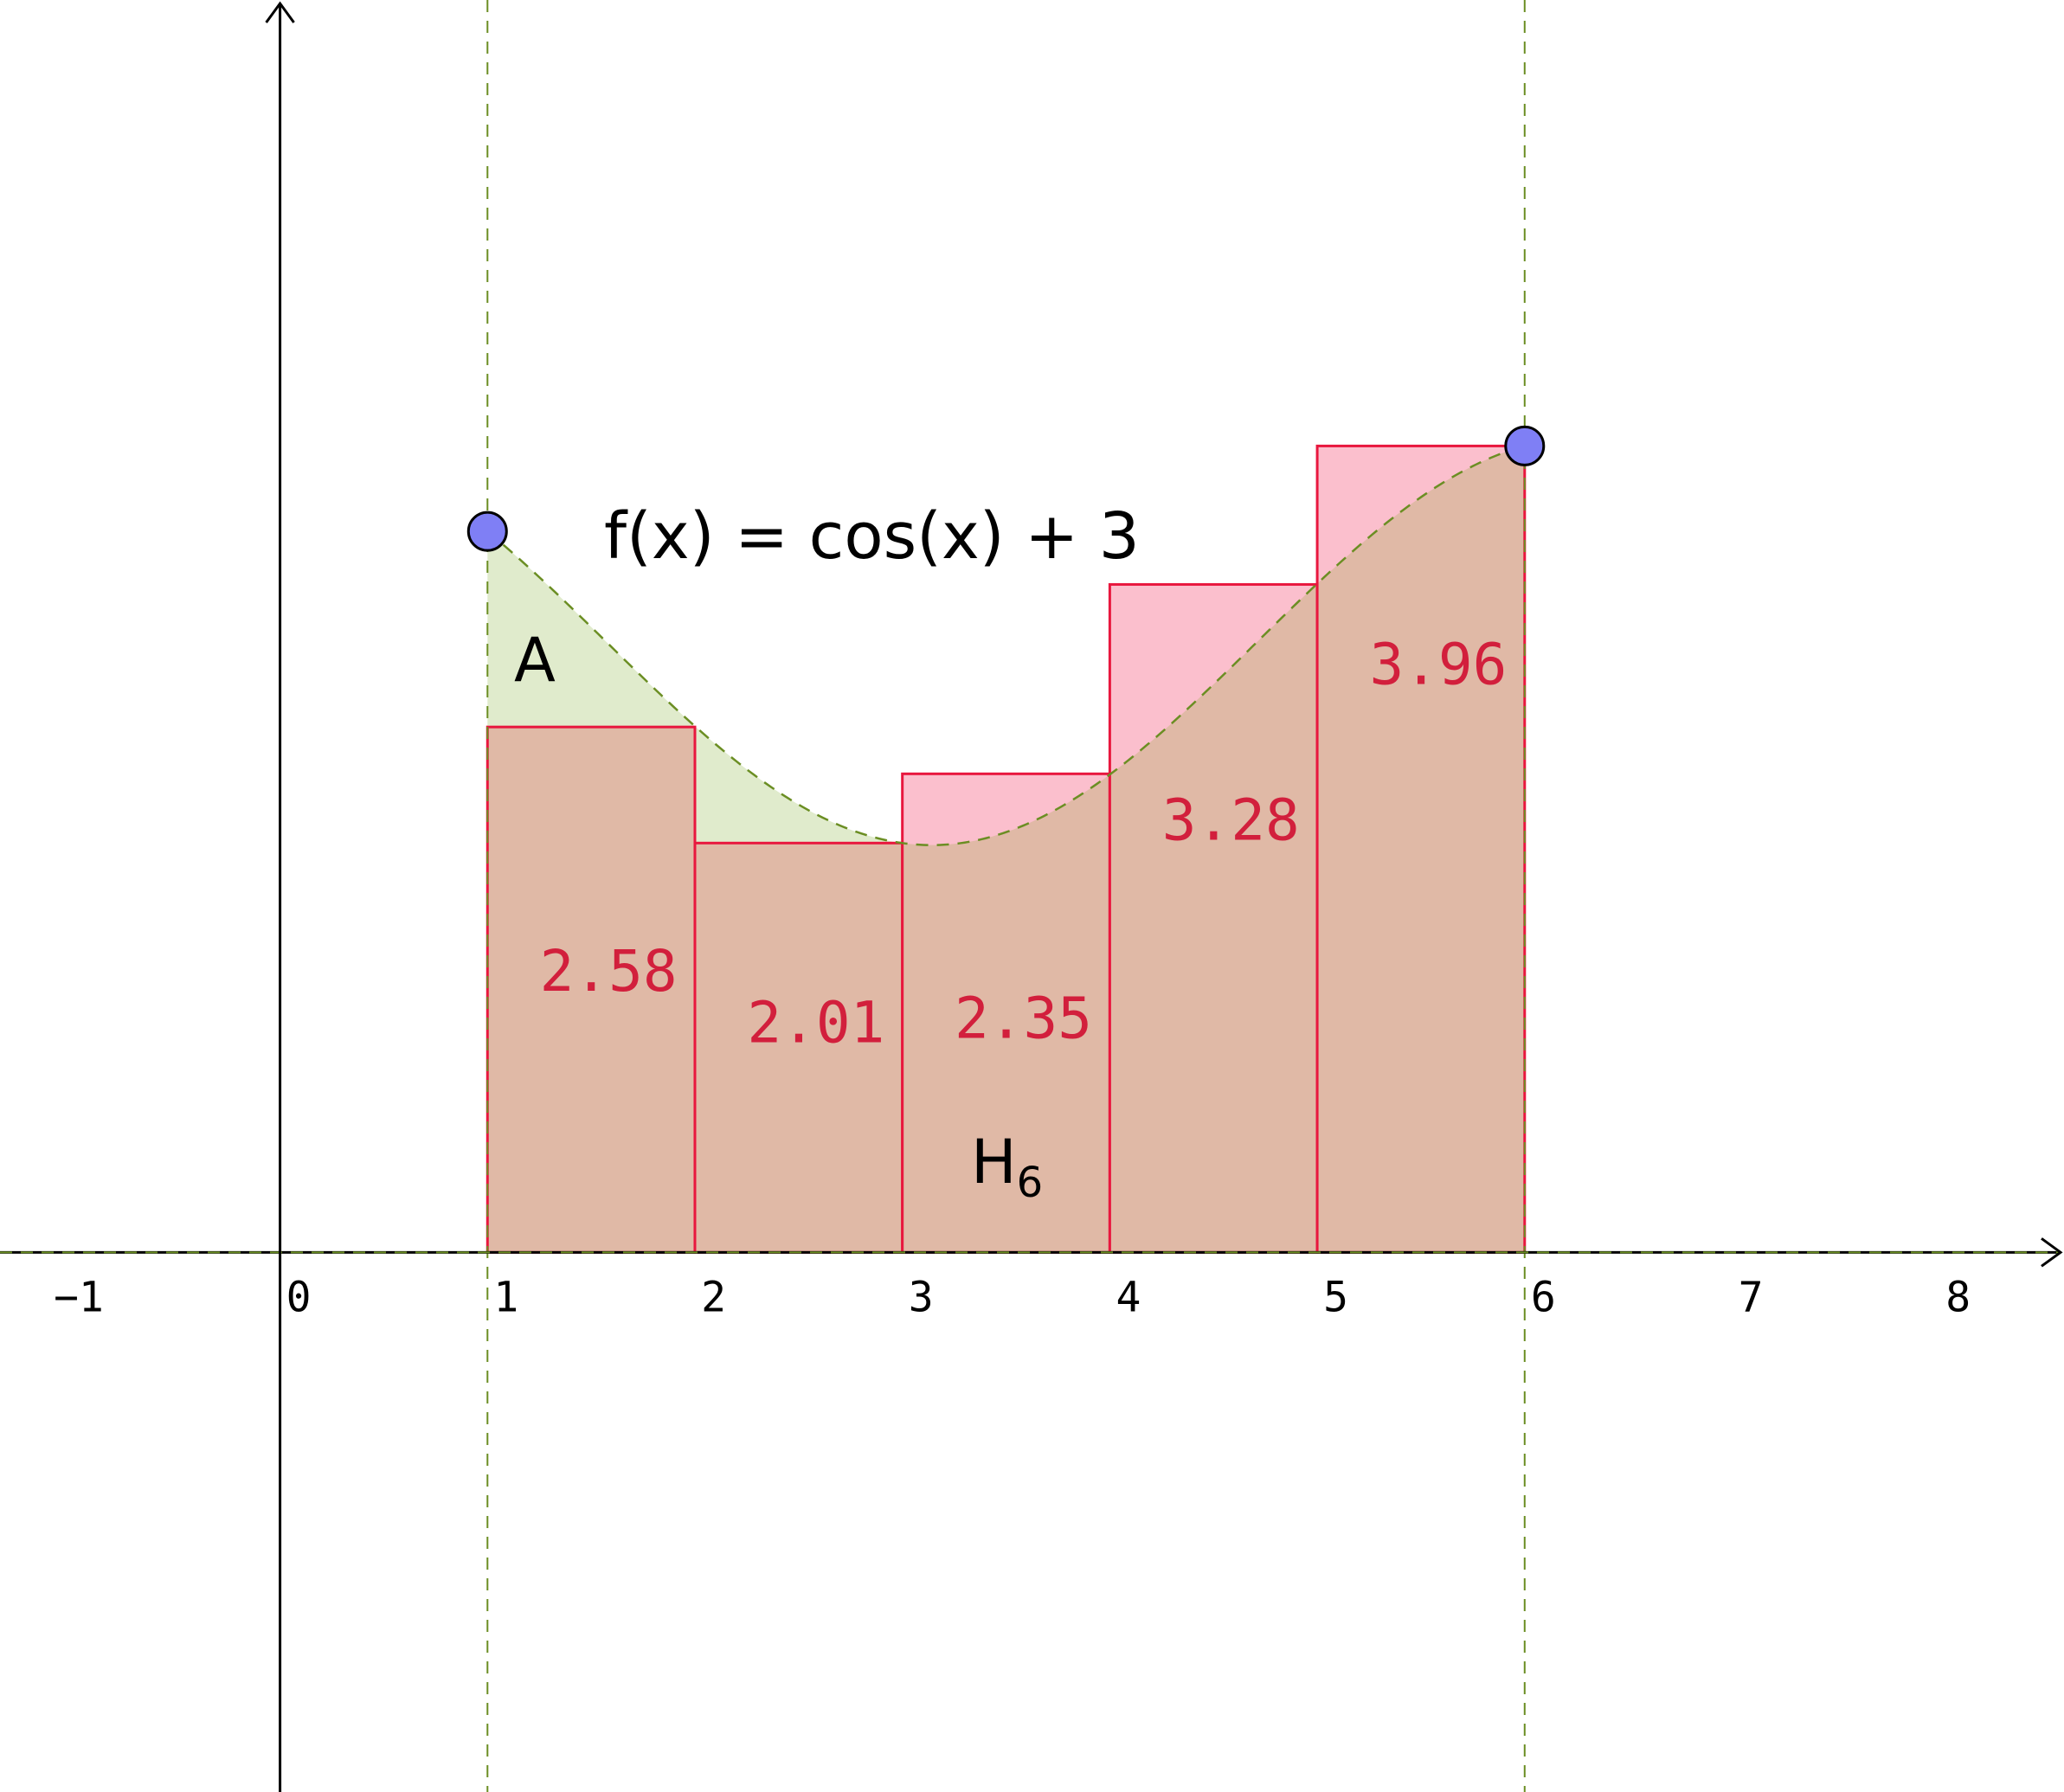 The height and width of the screenshot is (1792, 2064). What do you see at coordinates (1006, 488) in the screenshot?
I see `endpoint-markers` at bounding box center [1006, 488].